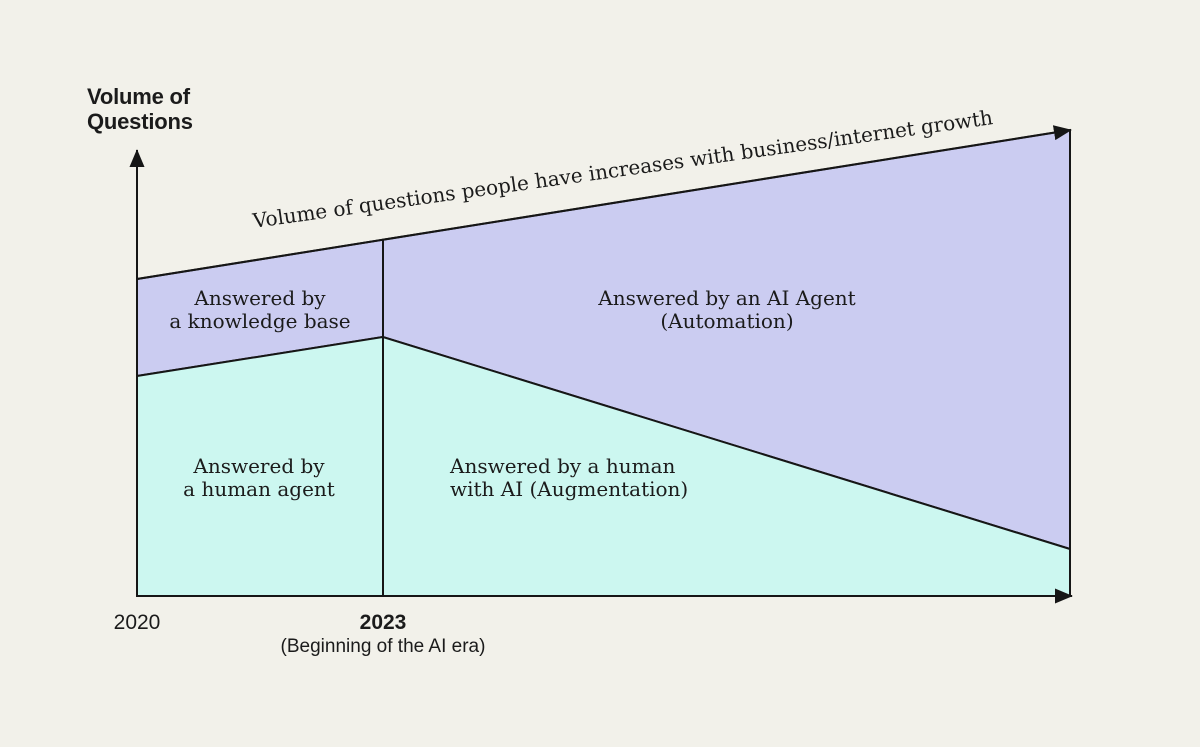 The height and width of the screenshot is (747, 1200). I want to click on y-axis-title: Volume of Questions, so click(140, 109).